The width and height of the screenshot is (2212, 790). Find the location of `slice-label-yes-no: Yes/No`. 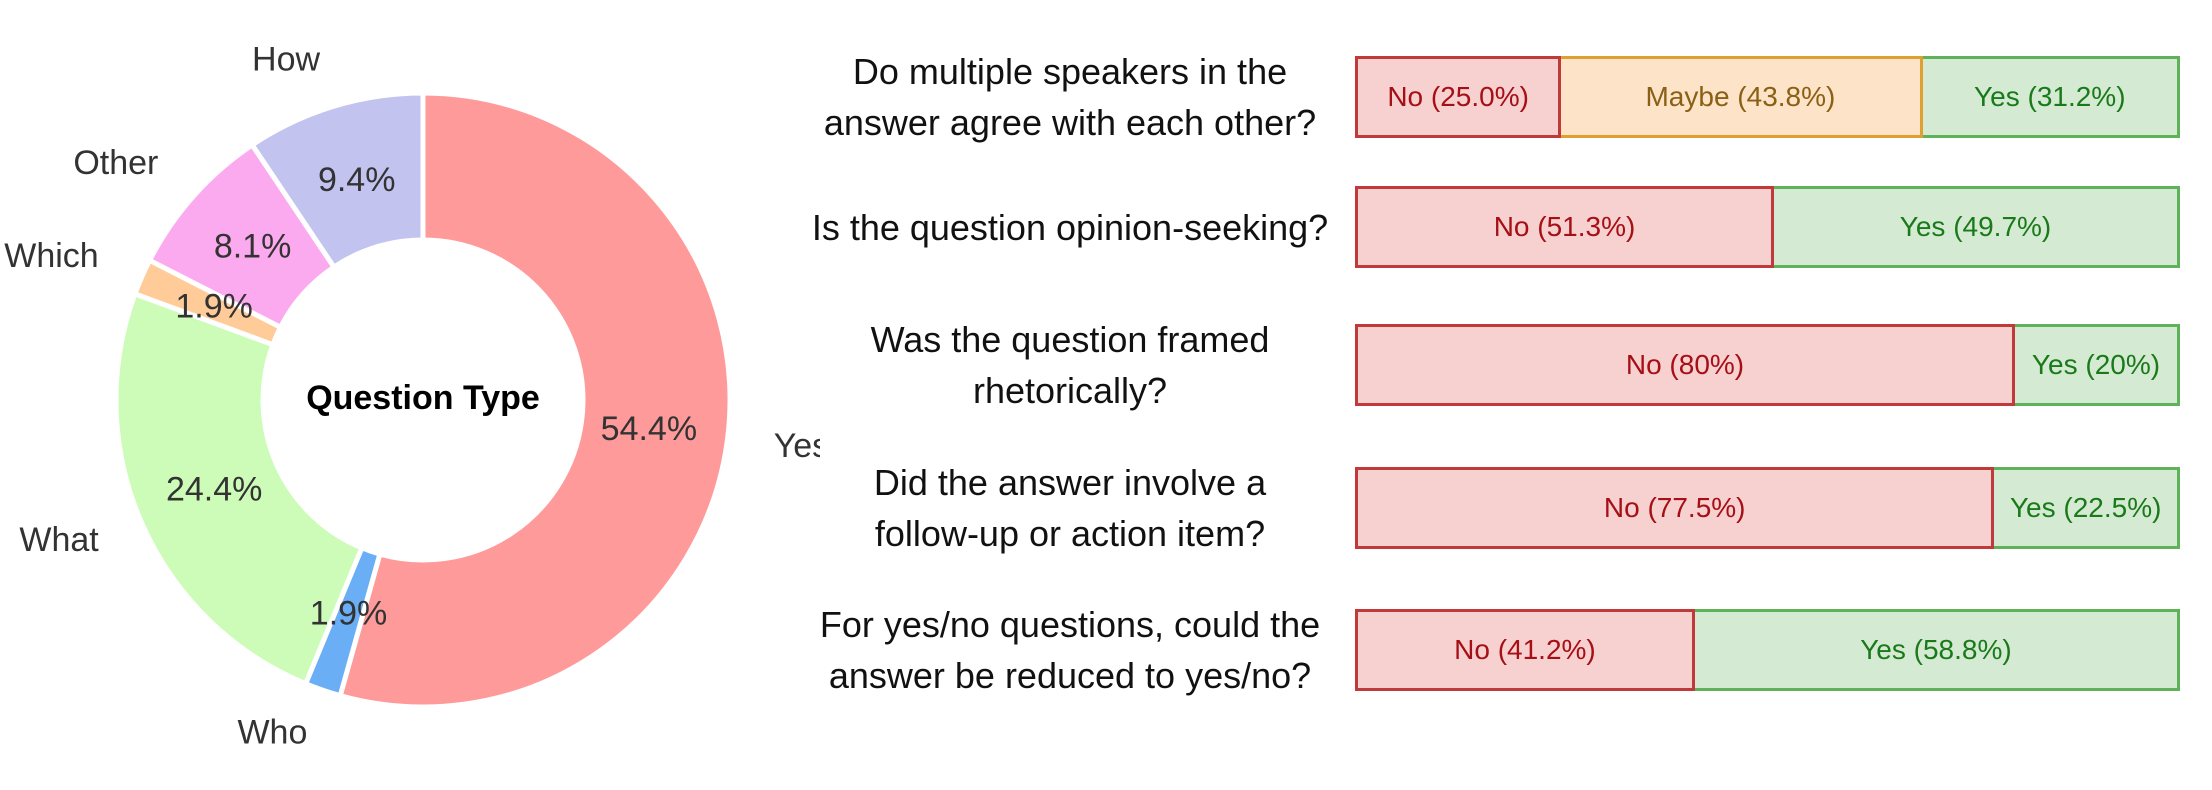

slice-label-yes-no: Yes/No is located at coordinates (797, 446).